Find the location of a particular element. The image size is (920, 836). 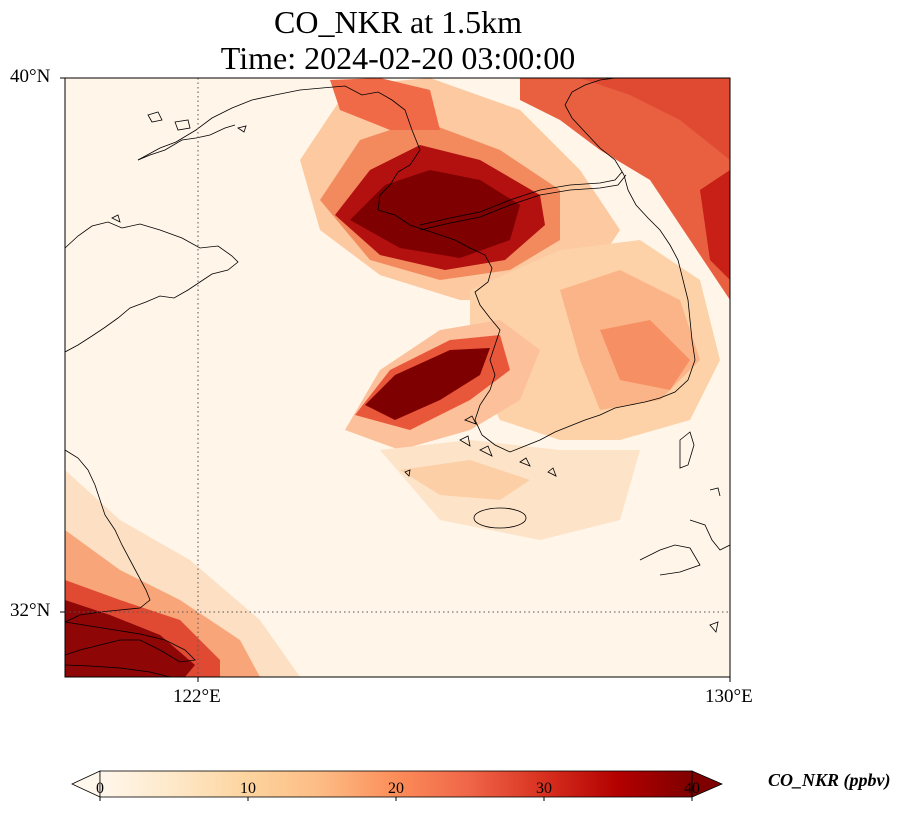

colorbar-tick-40: 40 is located at coordinates (692, 788).